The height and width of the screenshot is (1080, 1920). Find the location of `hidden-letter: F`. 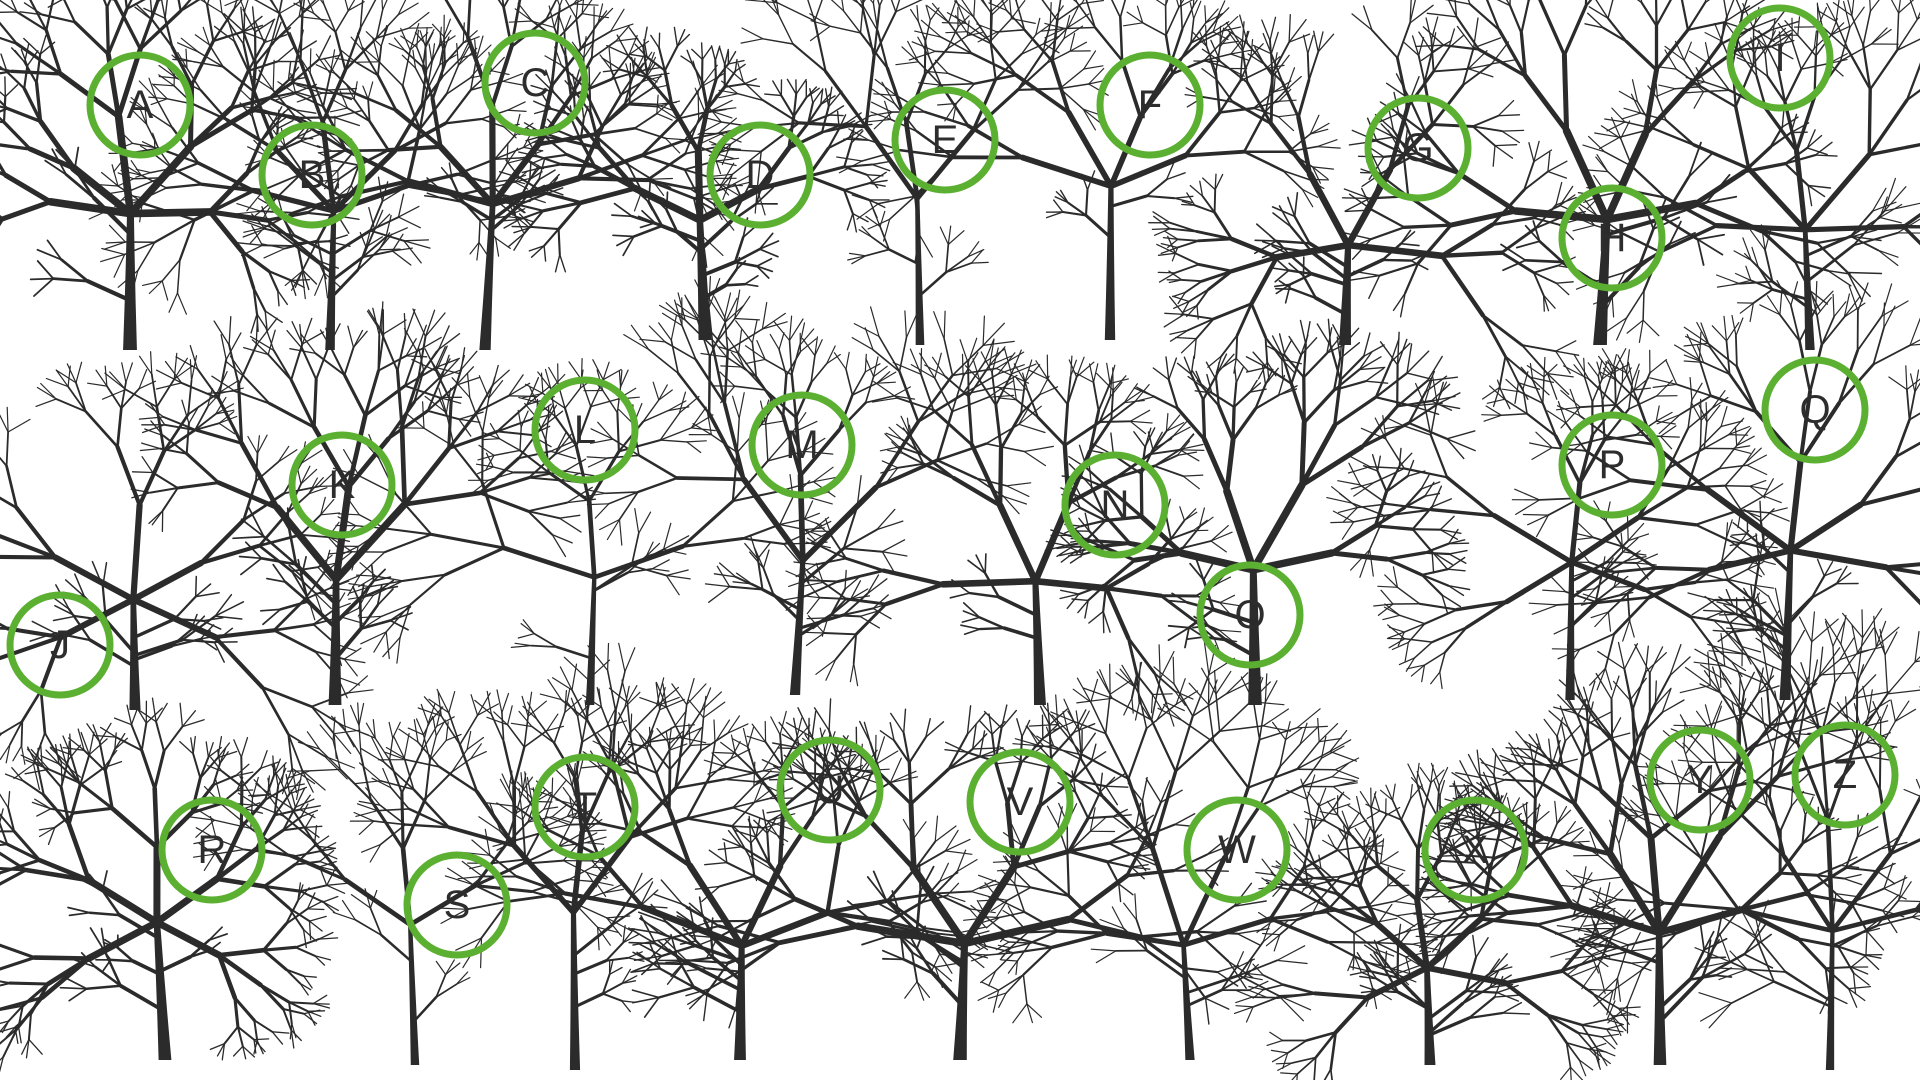

hidden-letter: F is located at coordinates (1150, 105).